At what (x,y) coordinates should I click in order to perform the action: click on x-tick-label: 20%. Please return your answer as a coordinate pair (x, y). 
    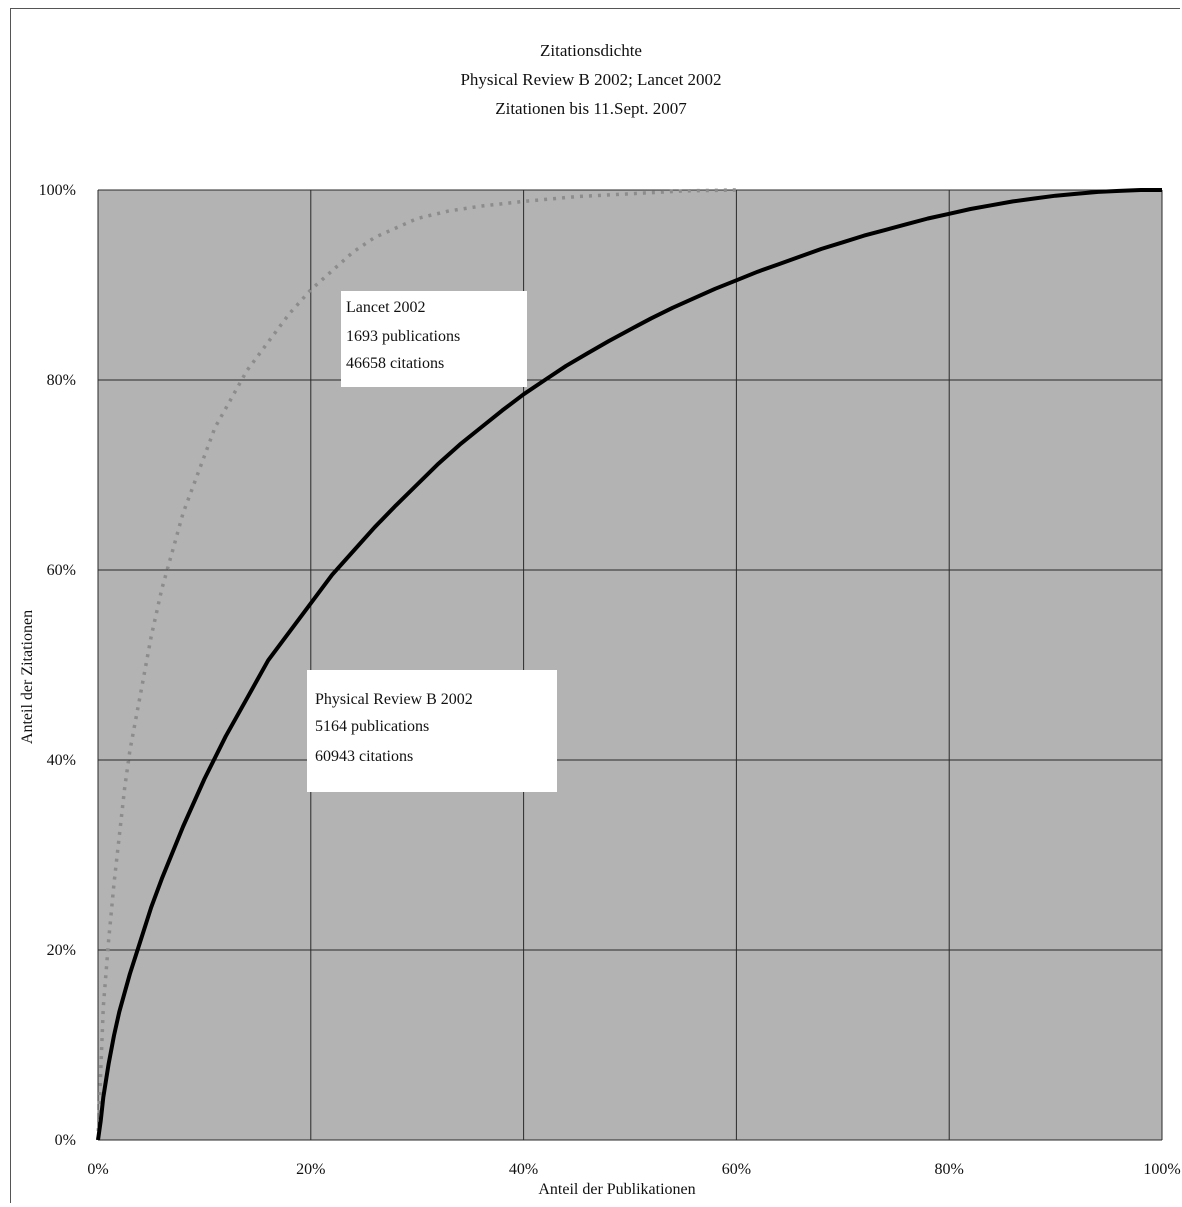
    Looking at the image, I should click on (310, 1169).